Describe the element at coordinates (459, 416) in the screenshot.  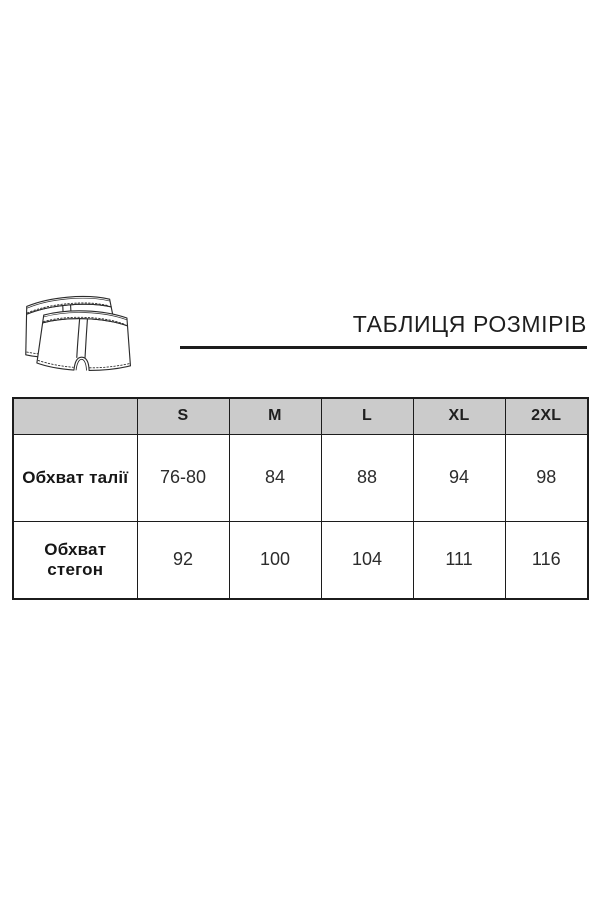
I see `column-header-xl: XL` at that location.